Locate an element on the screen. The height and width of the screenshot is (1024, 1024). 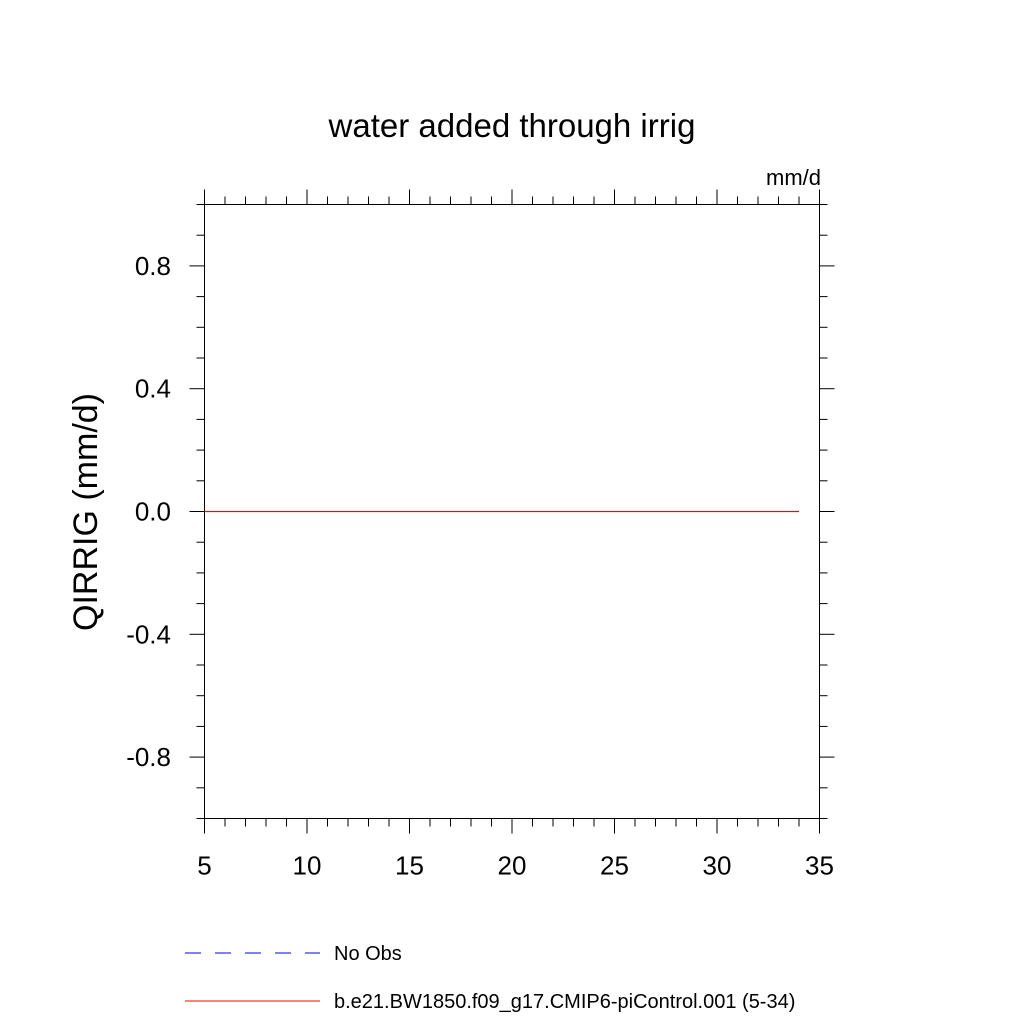
x-tick-label: 25 is located at coordinates (614, 866).